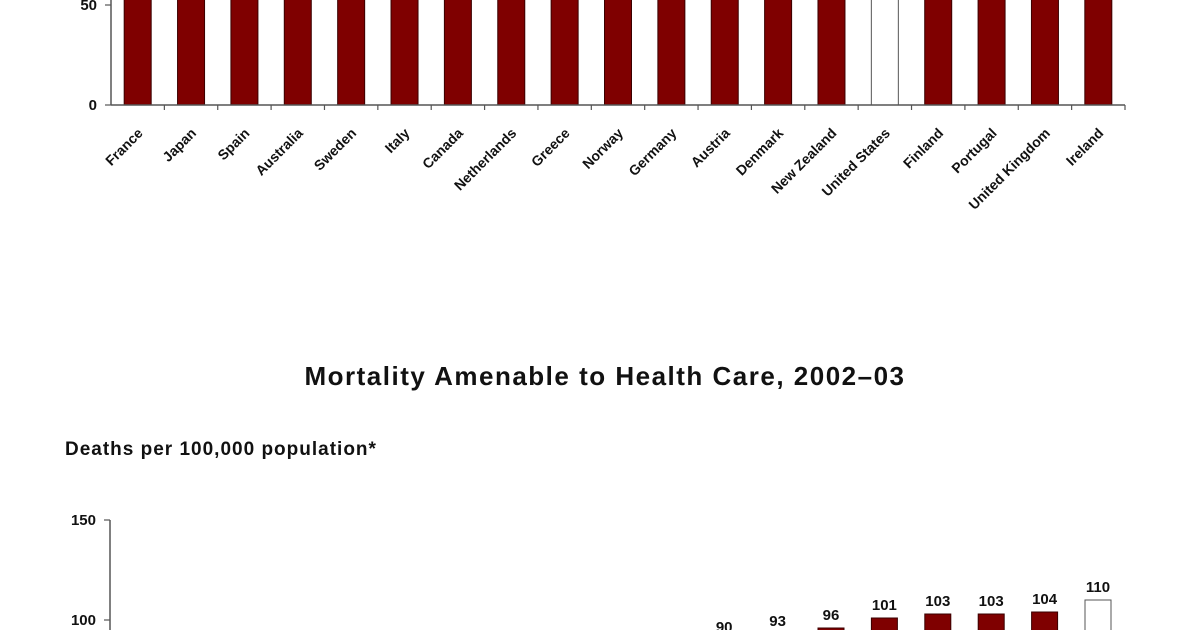  What do you see at coordinates (602, 148) in the screenshot?
I see `category-label: Norway` at bounding box center [602, 148].